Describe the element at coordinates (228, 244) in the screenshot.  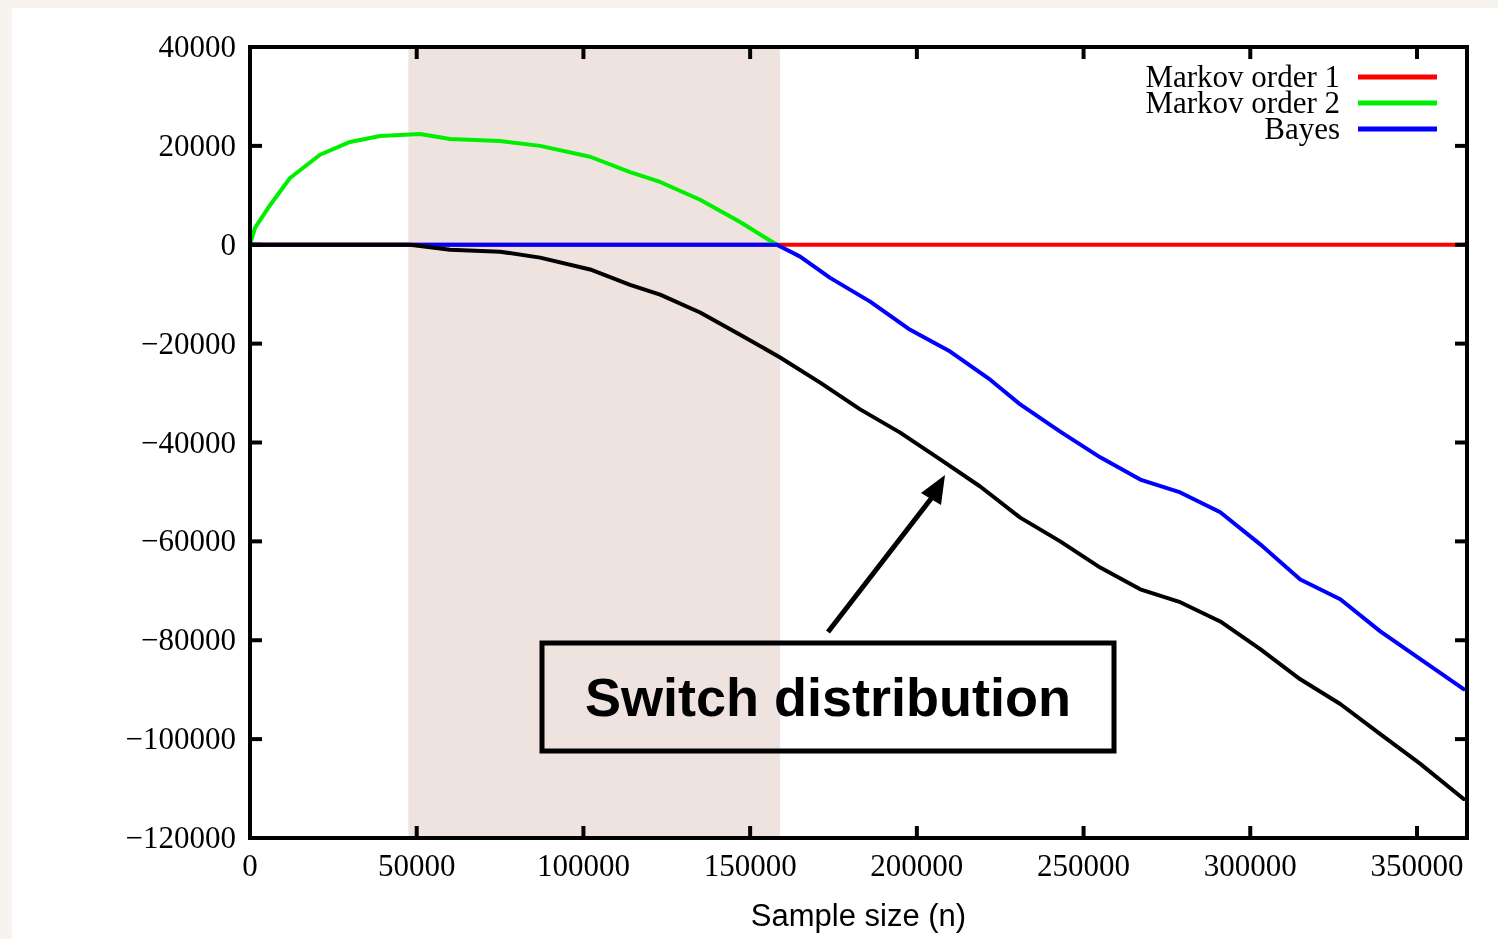
I see `y-tick-label: 0` at that location.